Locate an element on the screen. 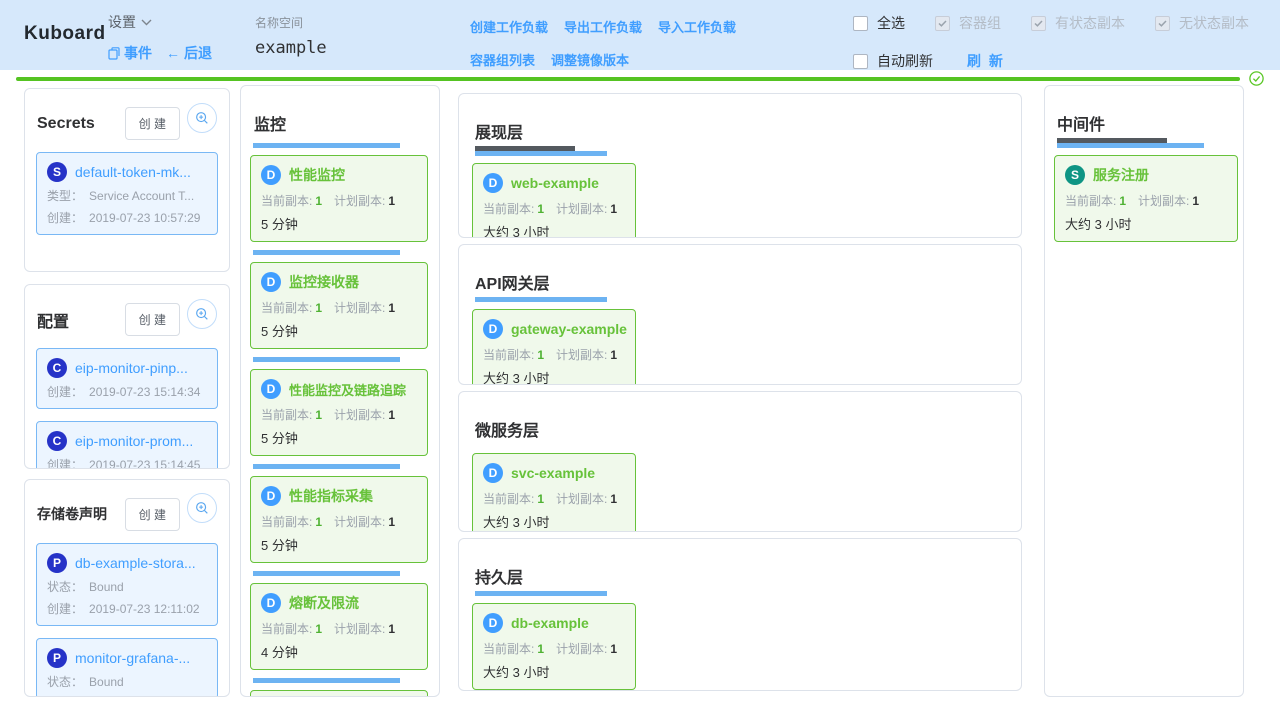  workload-card: D 性能监控 当前副本: 1 计划副本: 1 5 分钟 is located at coordinates (339, 198).